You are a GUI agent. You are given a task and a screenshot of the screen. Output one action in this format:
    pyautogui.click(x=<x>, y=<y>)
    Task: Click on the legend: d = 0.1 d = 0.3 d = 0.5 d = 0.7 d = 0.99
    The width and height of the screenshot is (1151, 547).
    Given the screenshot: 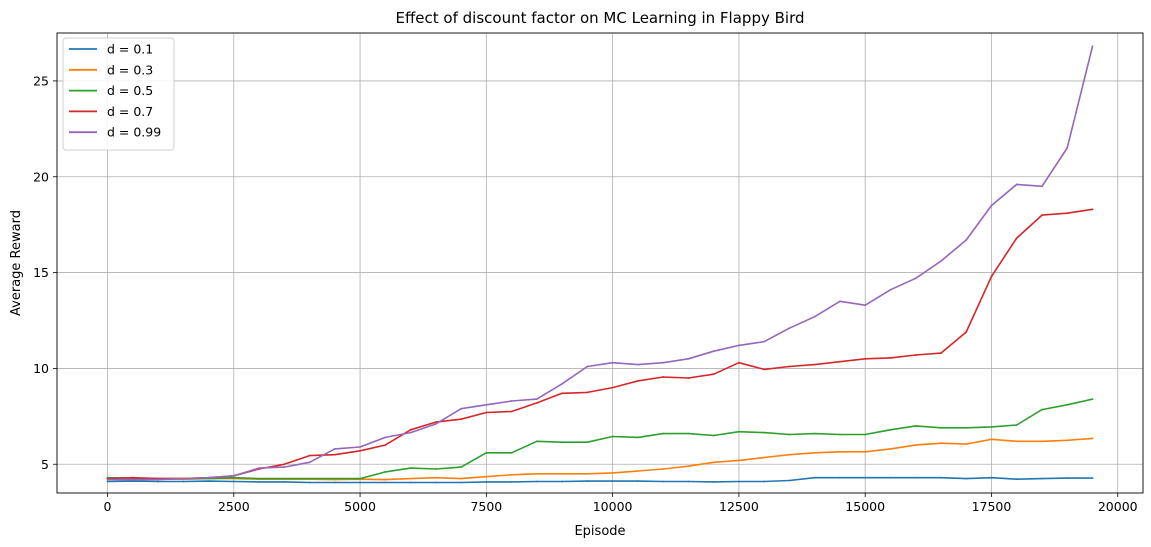 What is the action you would take?
    pyautogui.click(x=118, y=94)
    